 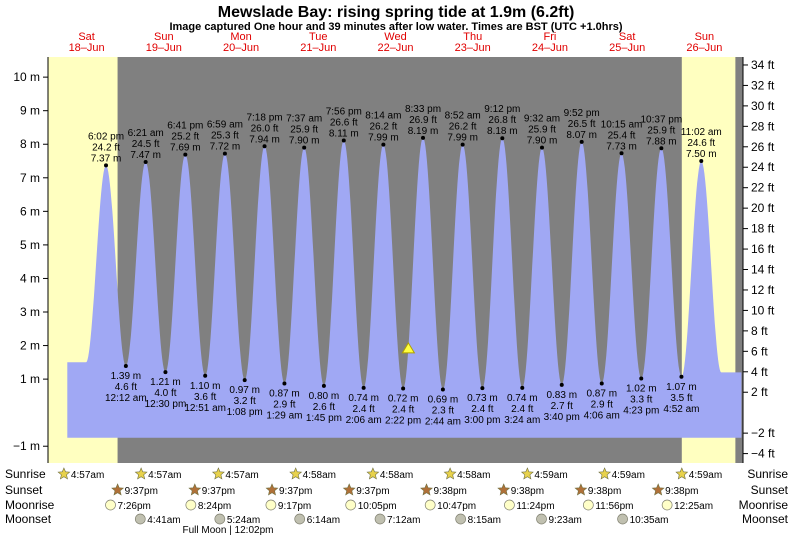 What do you see at coordinates (463, 116) in the screenshot?
I see `high-tide-time: 8:52 am` at bounding box center [463, 116].